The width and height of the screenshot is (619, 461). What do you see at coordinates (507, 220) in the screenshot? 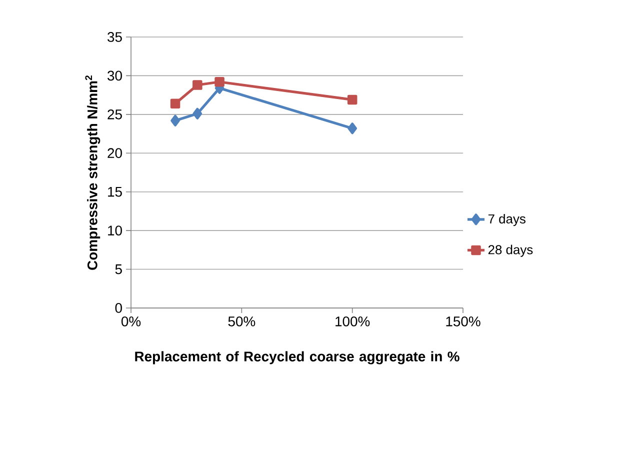
I see `legend-label: 7 days` at bounding box center [507, 220].